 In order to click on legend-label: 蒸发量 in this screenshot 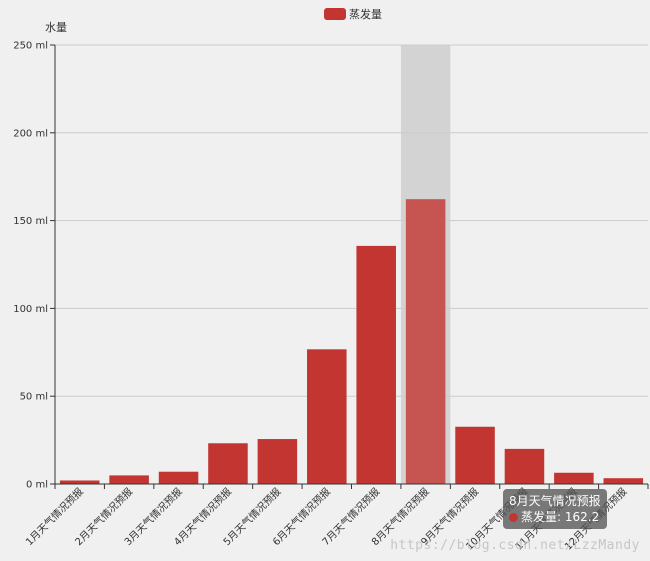, I will do `click(365, 14)`.